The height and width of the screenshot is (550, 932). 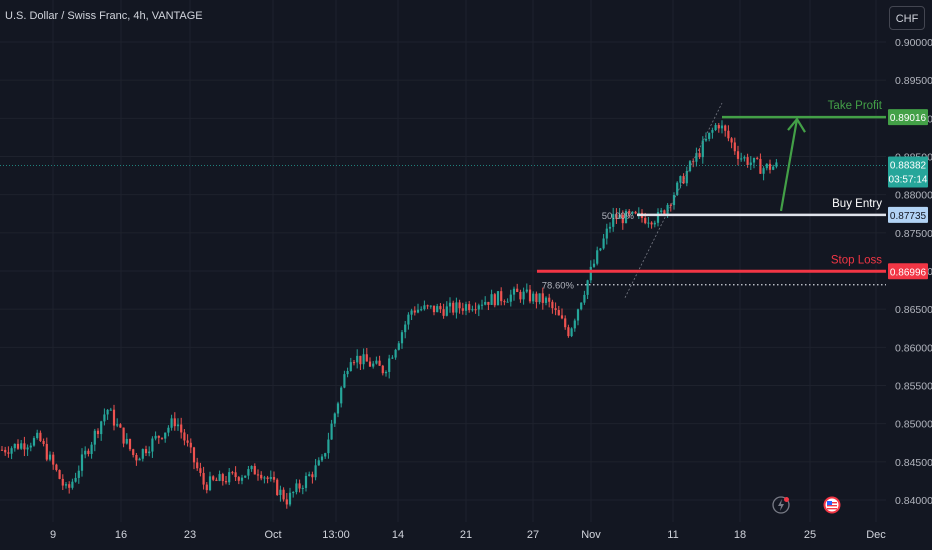 I want to click on currency-button: CHF, so click(x=907, y=18).